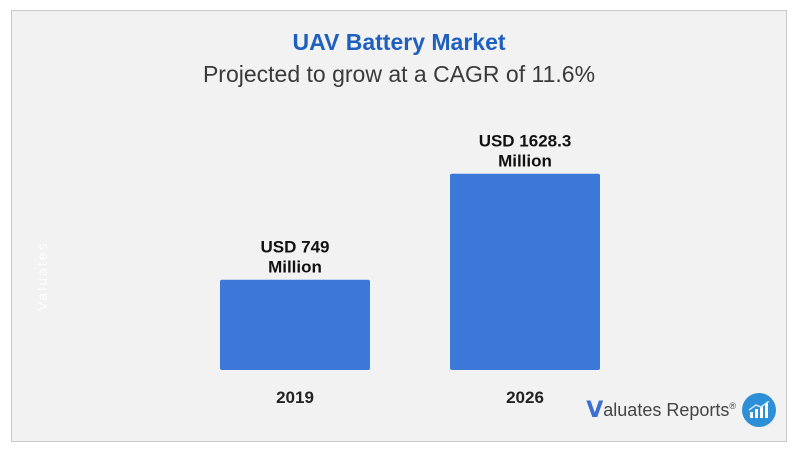  What do you see at coordinates (525, 161) in the screenshot?
I see `bar-value-label-2026-line2: Million` at bounding box center [525, 161].